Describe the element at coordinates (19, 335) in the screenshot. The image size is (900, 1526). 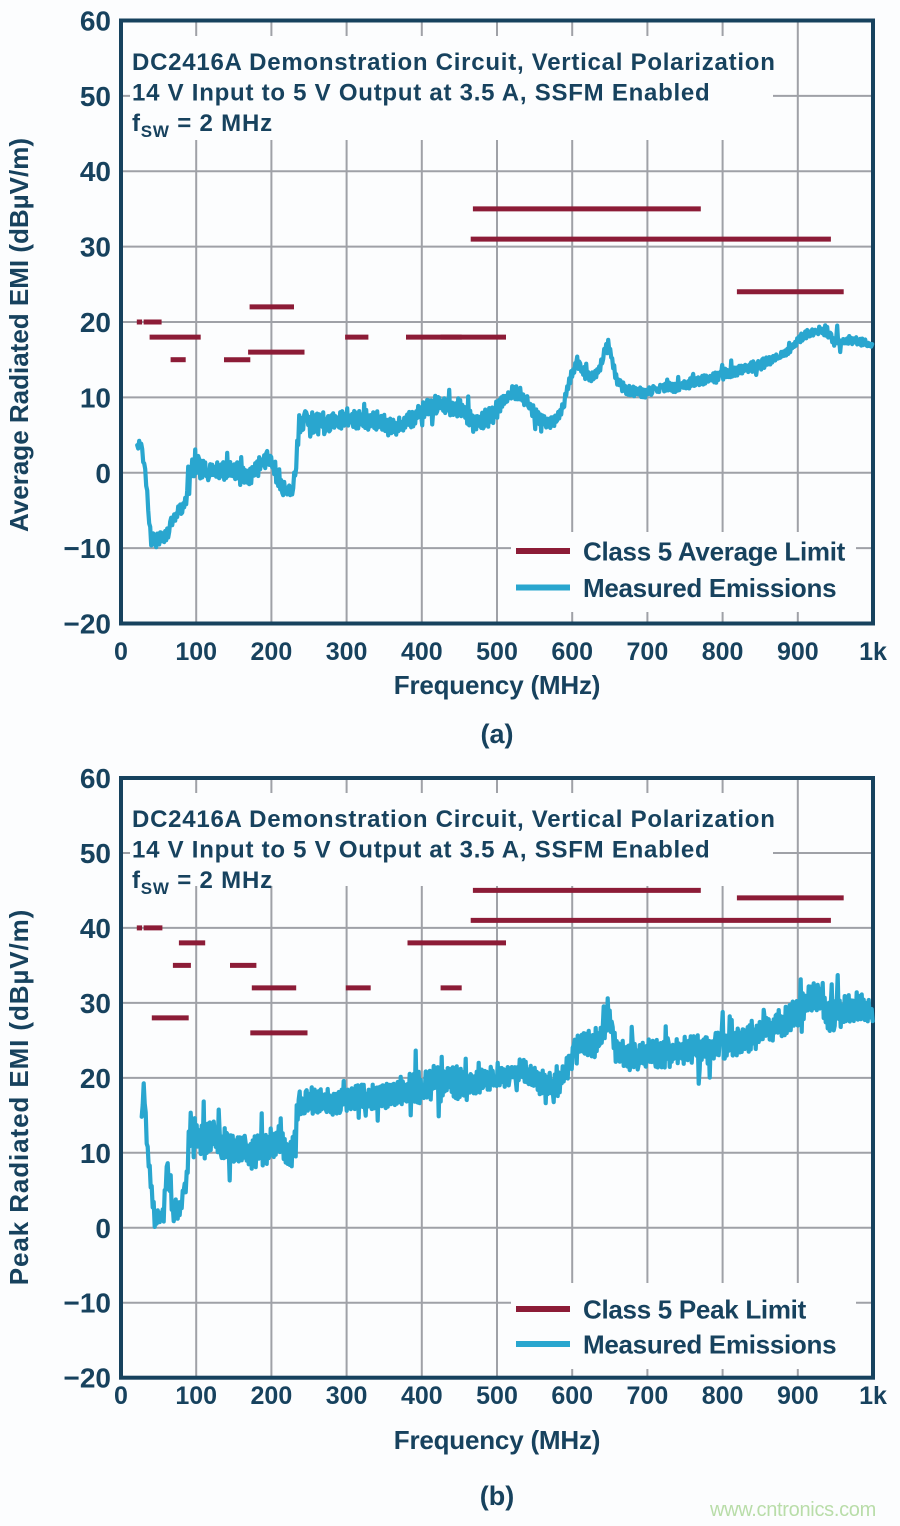
I see `svg-text: Average Radiated EMI (dBµV/m)` at that location.